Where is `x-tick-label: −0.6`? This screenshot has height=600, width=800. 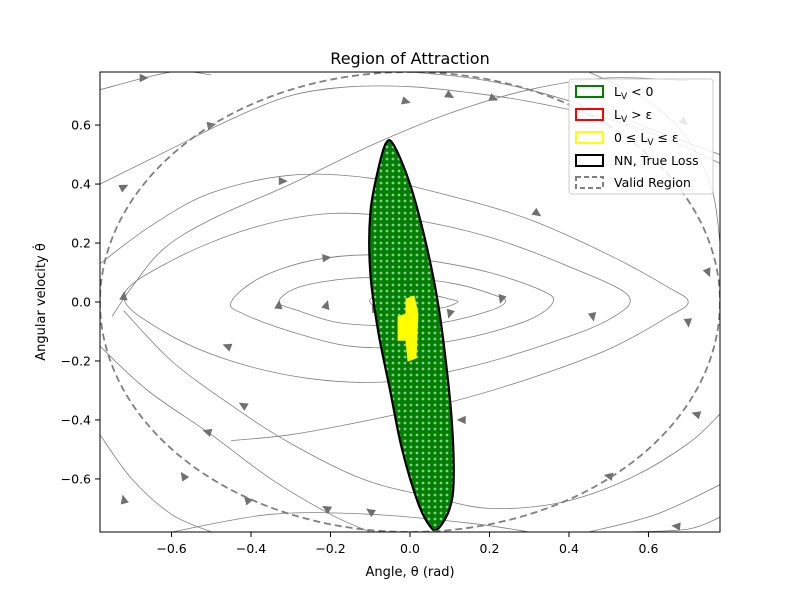
x-tick-label: −0.6 is located at coordinates (171, 548).